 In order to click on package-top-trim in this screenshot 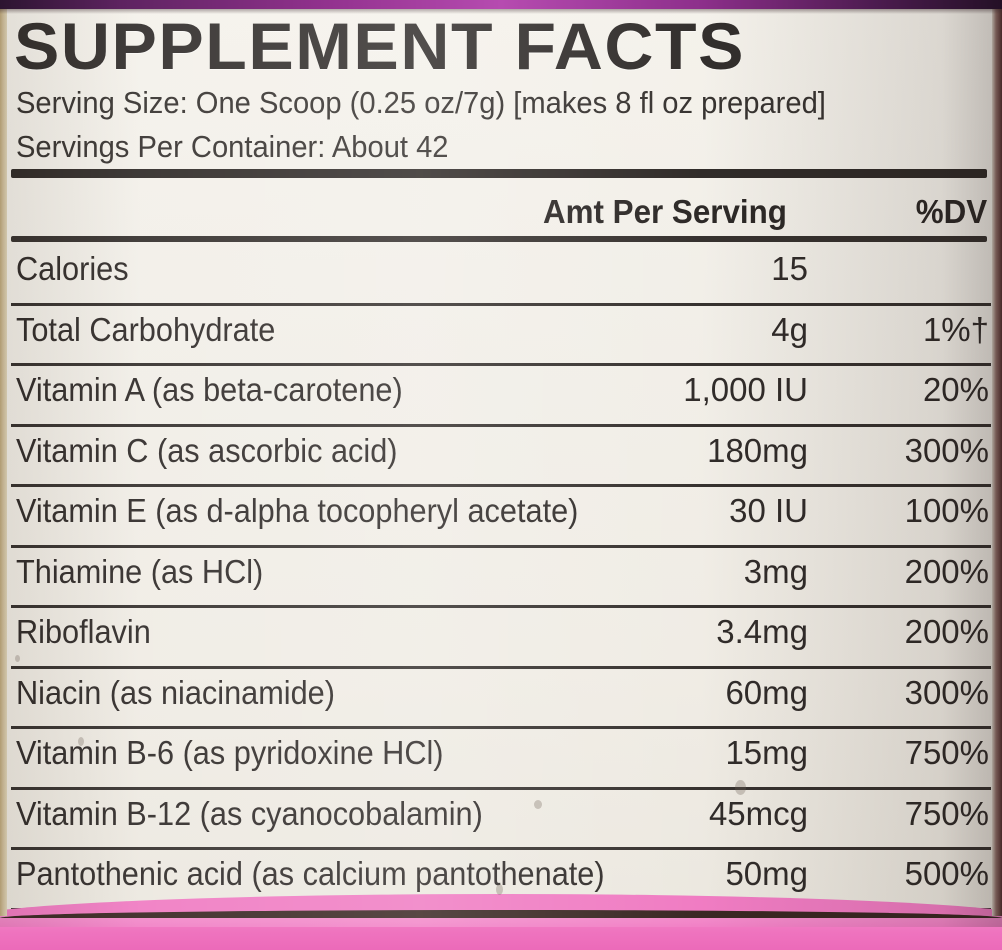, I will do `click(501, 4)`.